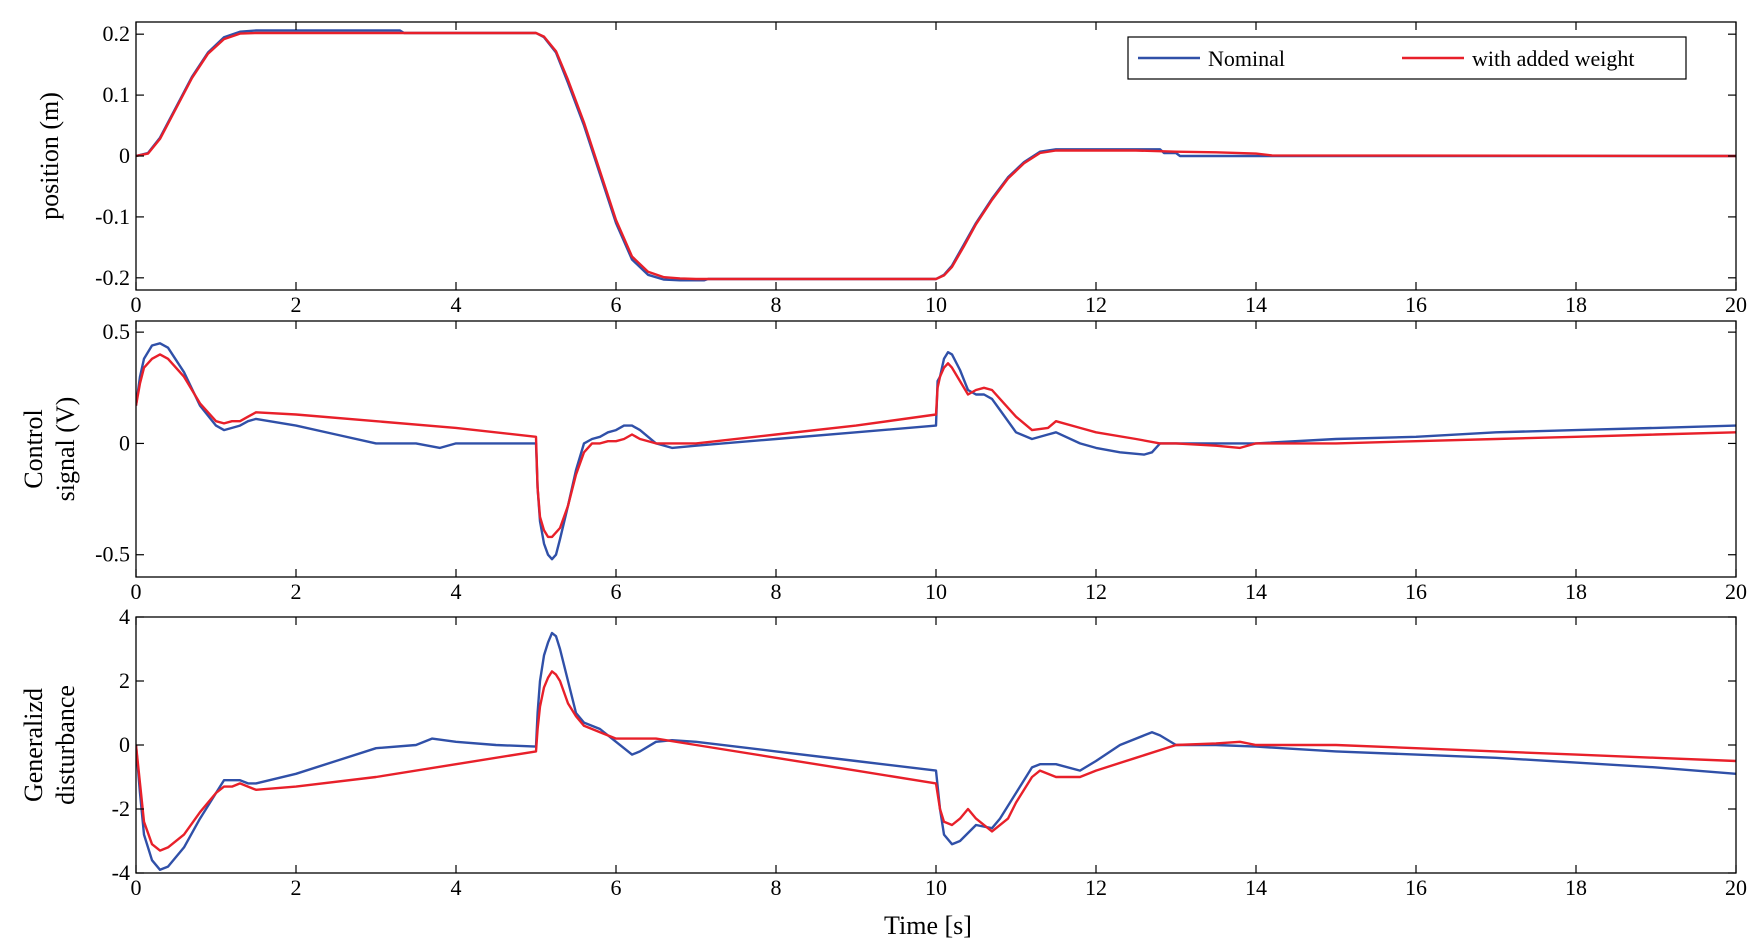  Describe the element at coordinates (65, 745) in the screenshot. I see `y-axis-label: disturbance` at that location.